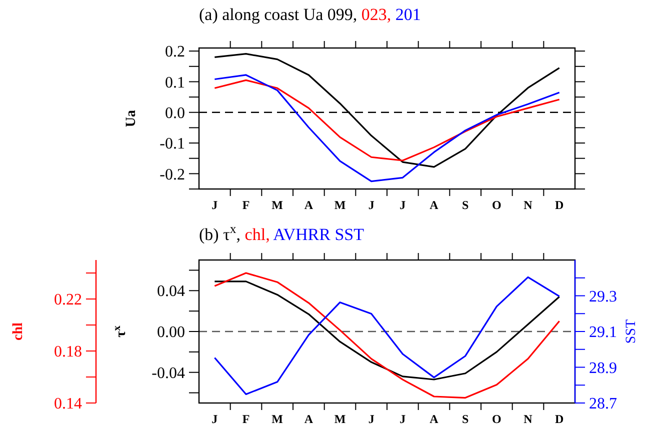 Image resolution: width=654 pixels, height=431 pixels. Describe the element at coordinates (603, 368) in the screenshot. I see `y2-tick-label: 28.9` at that location.